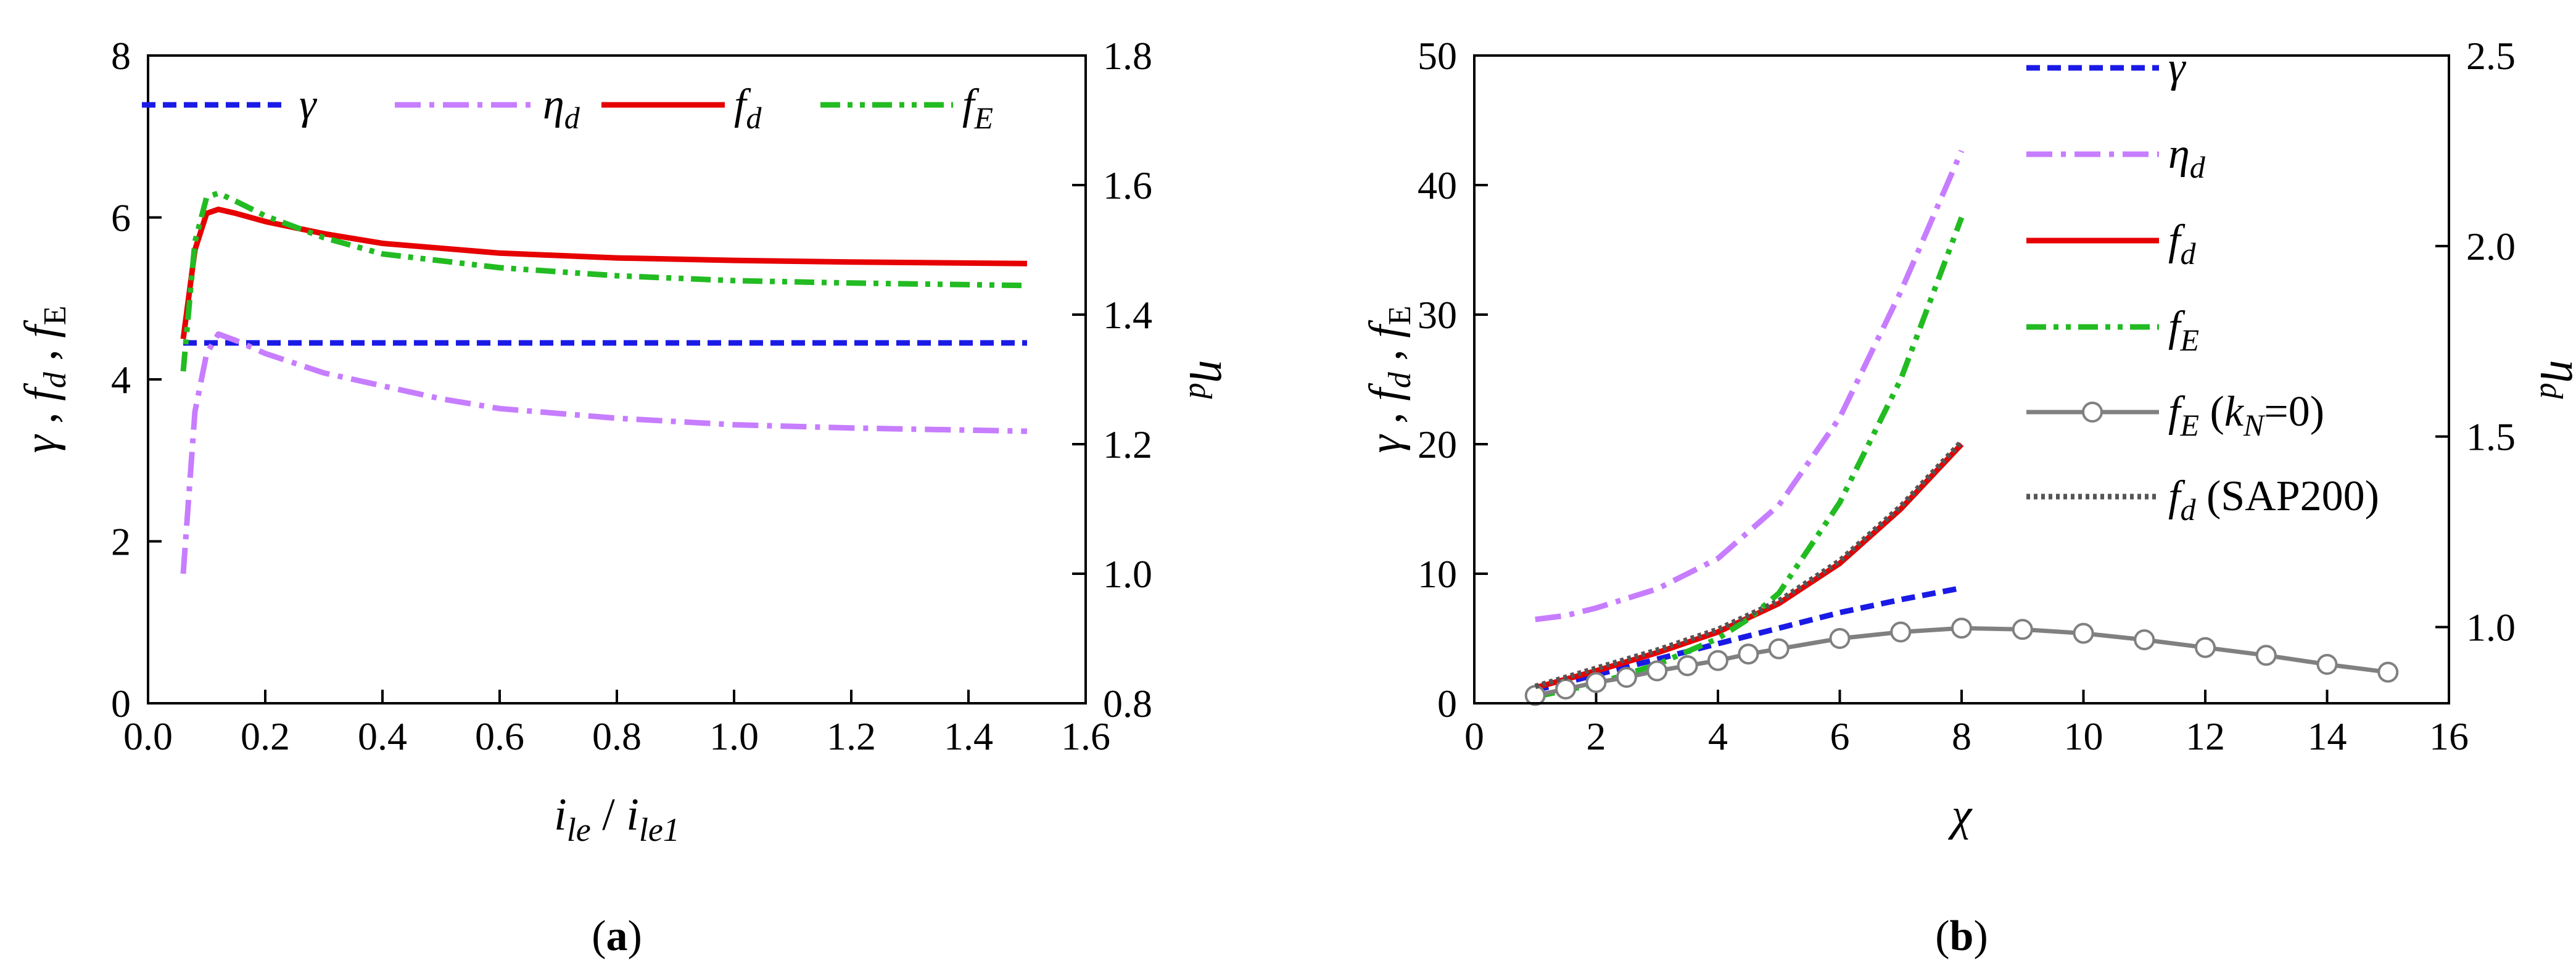 The width and height of the screenshot is (2576, 971). I want to click on a-x-tick-label: 1.2, so click(851, 736).